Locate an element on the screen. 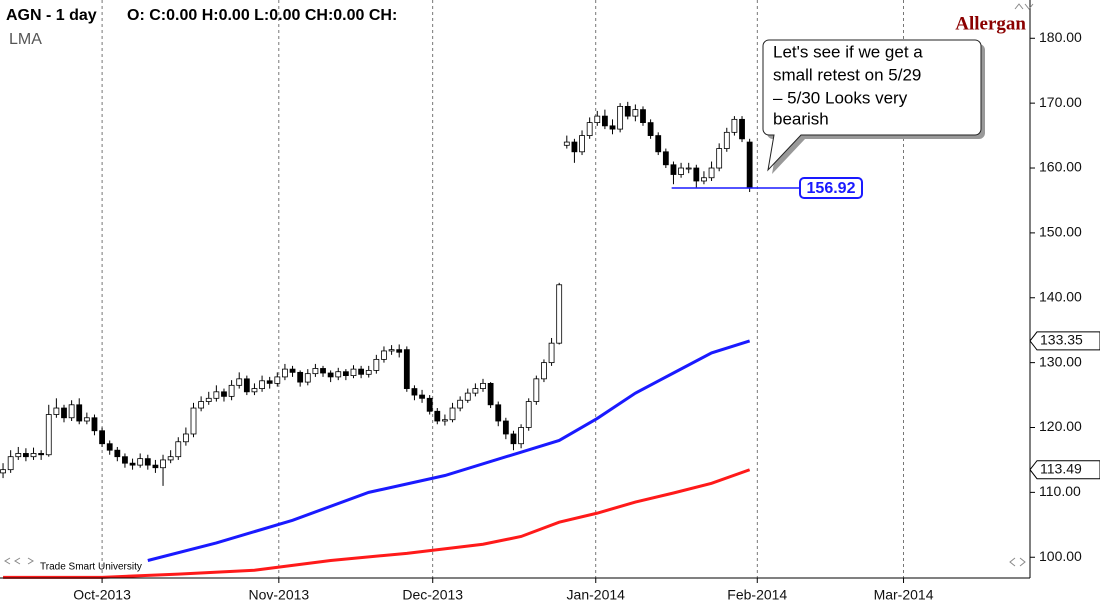  callout-box is located at coordinates (872, 105).